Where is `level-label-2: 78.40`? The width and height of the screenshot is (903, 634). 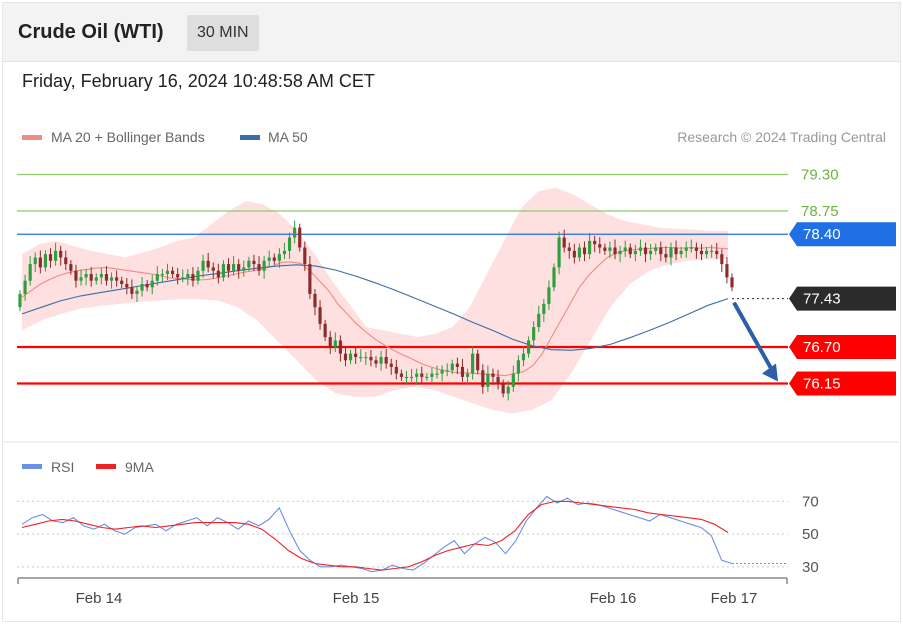
level-label-2: 78.40 is located at coordinates (822, 234).